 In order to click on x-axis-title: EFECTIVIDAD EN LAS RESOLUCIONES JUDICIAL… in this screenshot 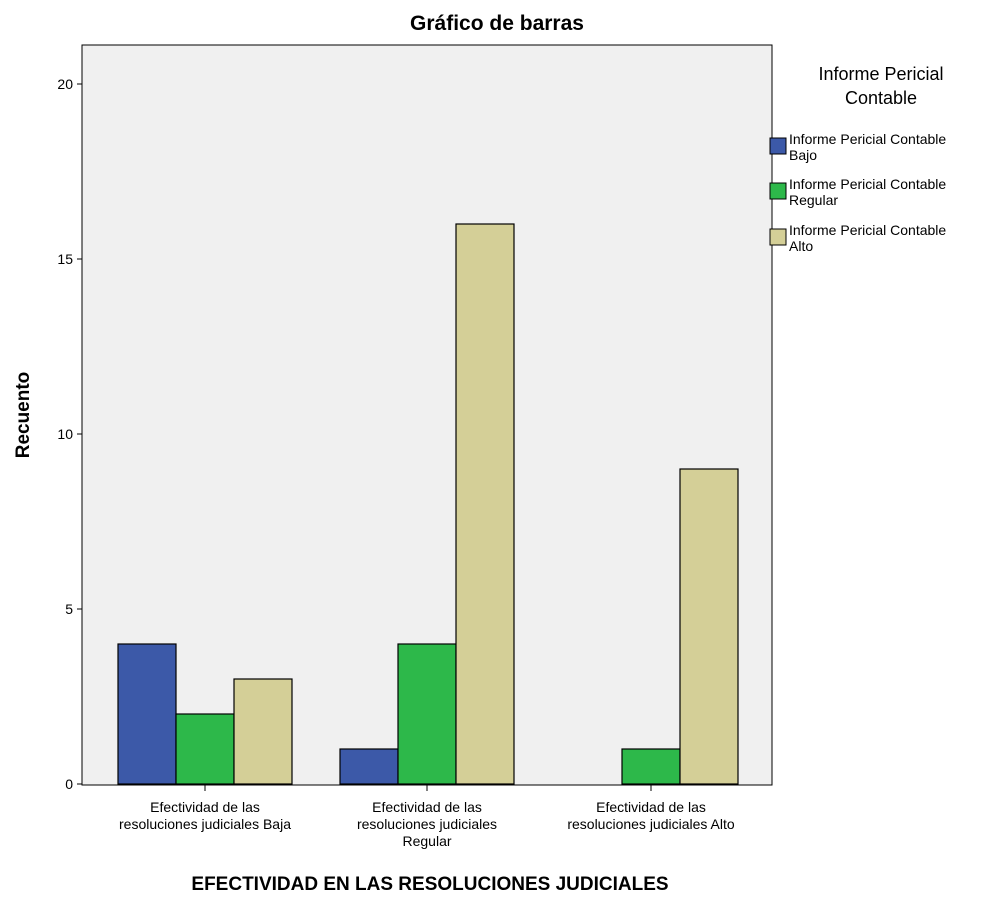, I will do `click(429, 884)`.